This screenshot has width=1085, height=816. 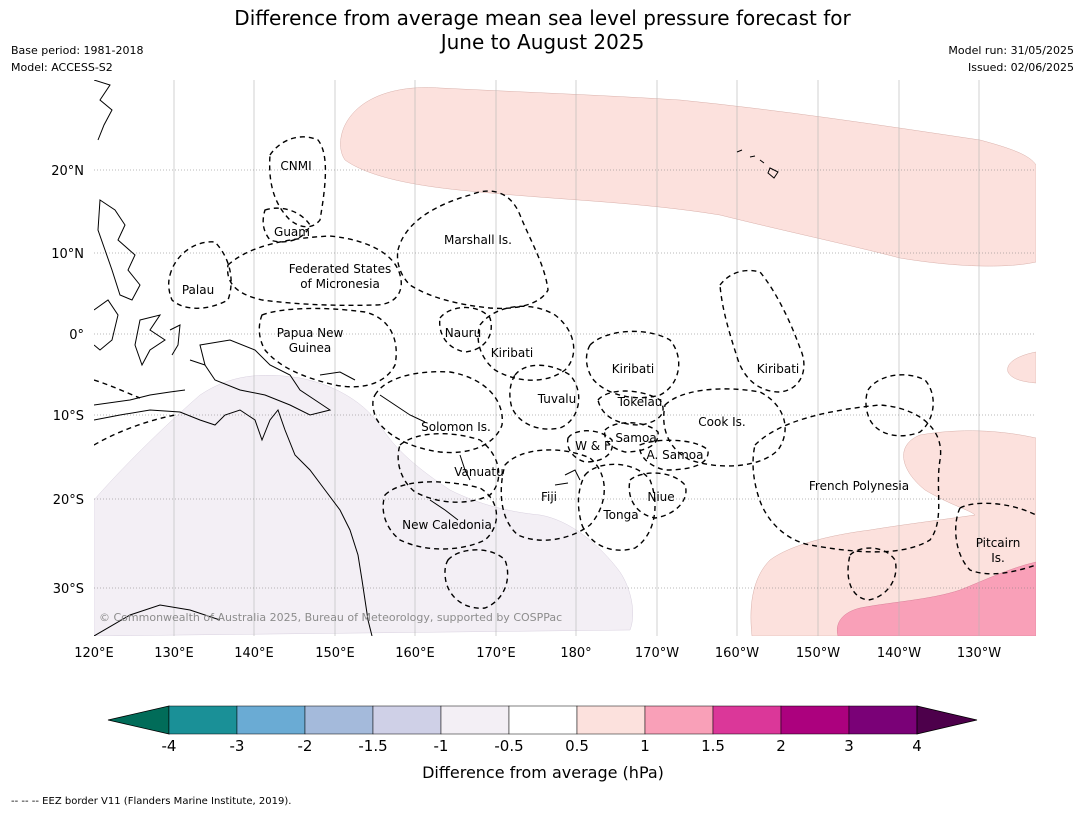 What do you see at coordinates (543, 772) in the screenshot?
I see `colorbar-title: Difference from average (hPa)` at bounding box center [543, 772].